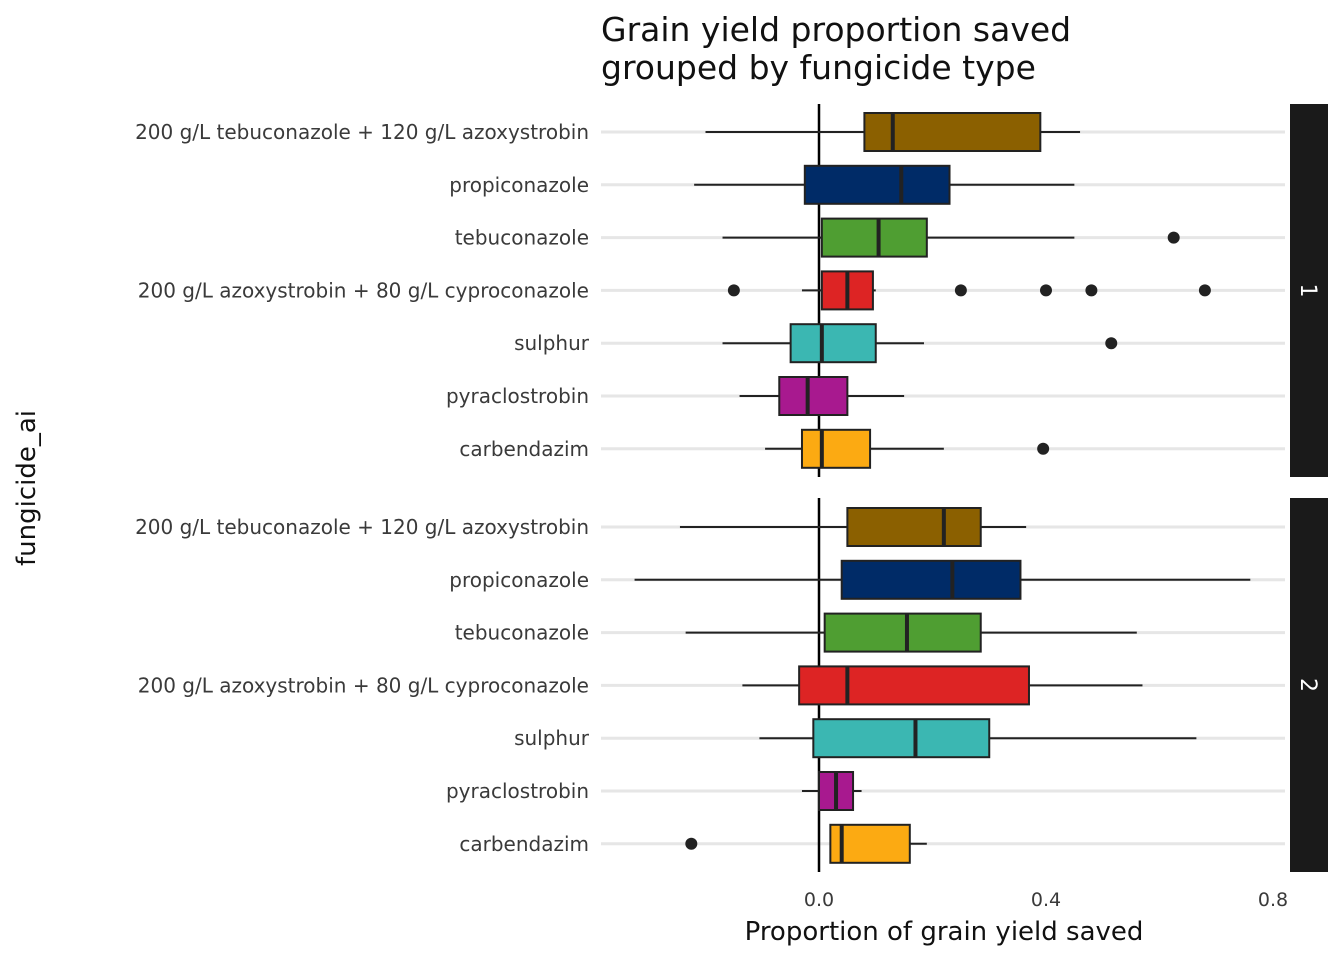 This screenshot has height=960, width=1344. I want to click on x-tick-label: 0.8, so click(1273, 900).